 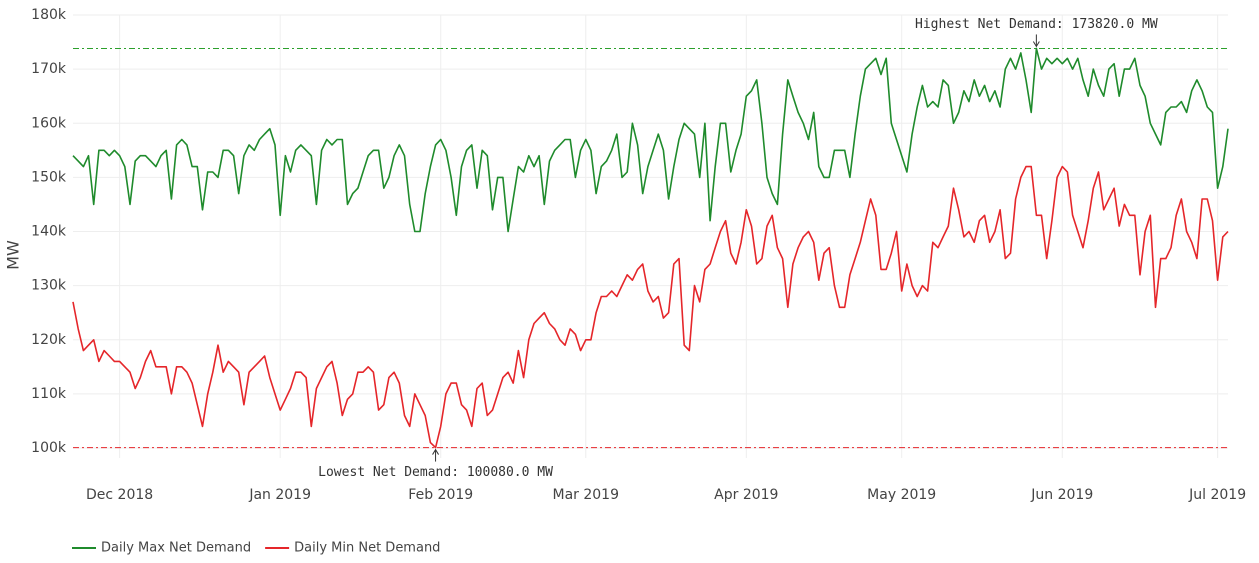 I want to click on x-tick-label: Dec 2018, so click(x=119, y=495).